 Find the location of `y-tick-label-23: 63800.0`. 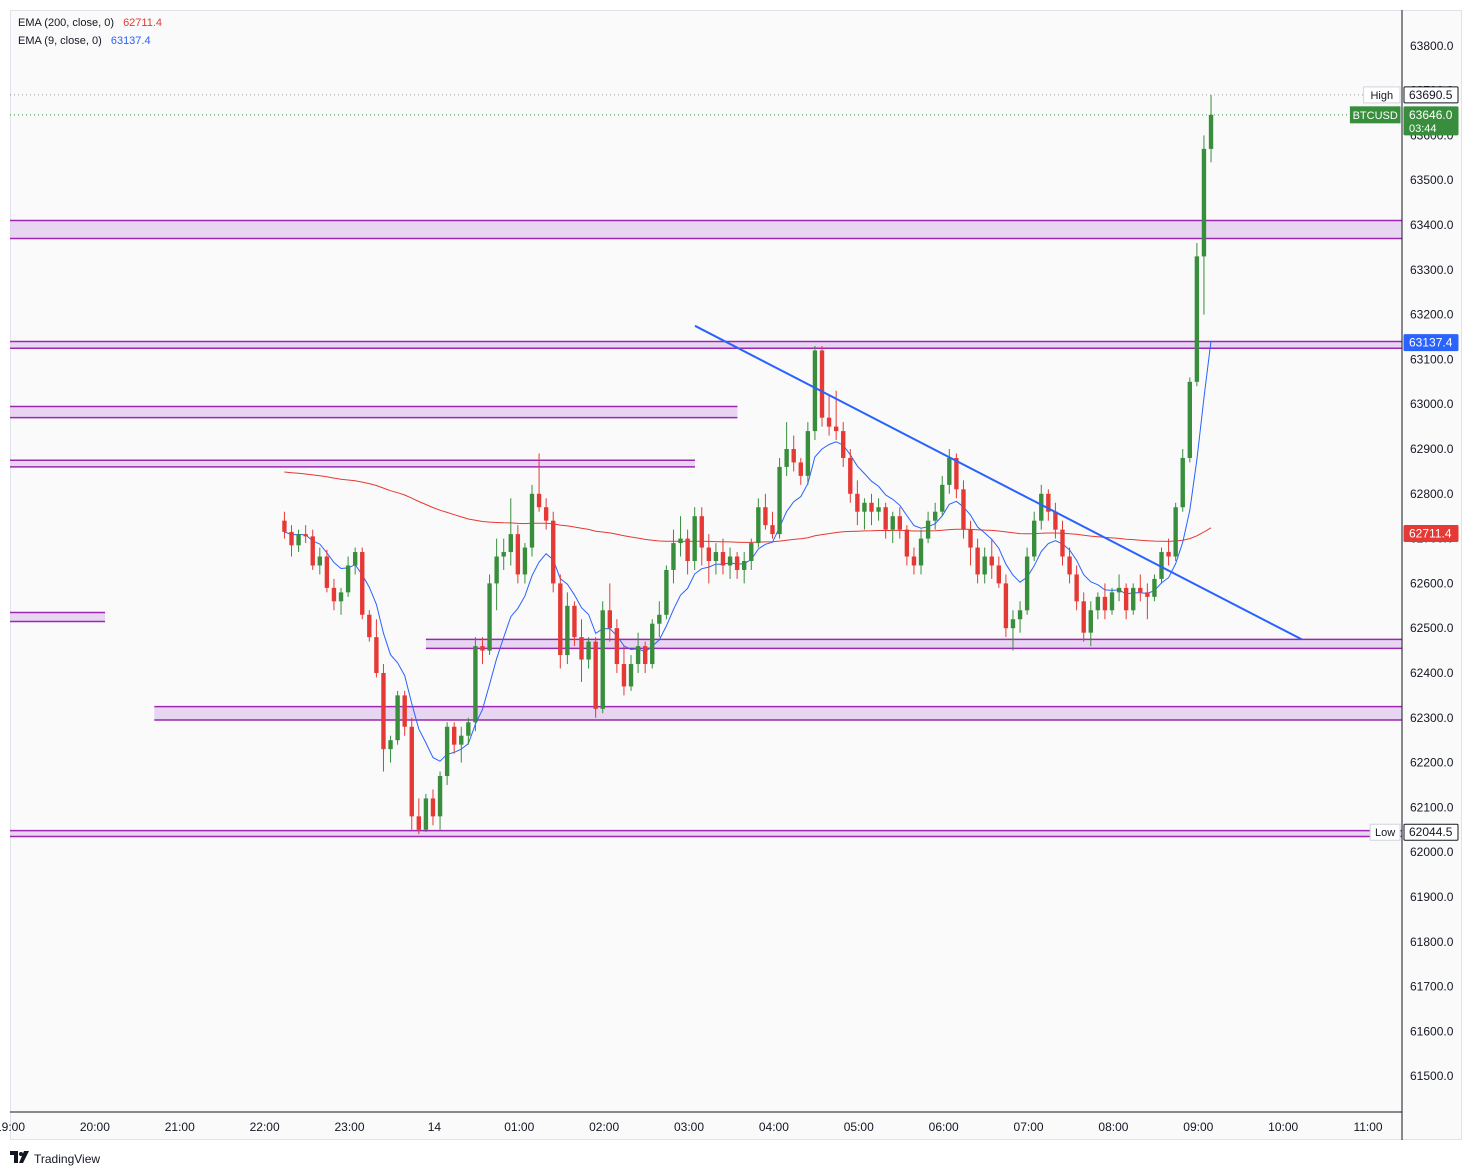

y-tick-label-23: 63800.0 is located at coordinates (1432, 46).